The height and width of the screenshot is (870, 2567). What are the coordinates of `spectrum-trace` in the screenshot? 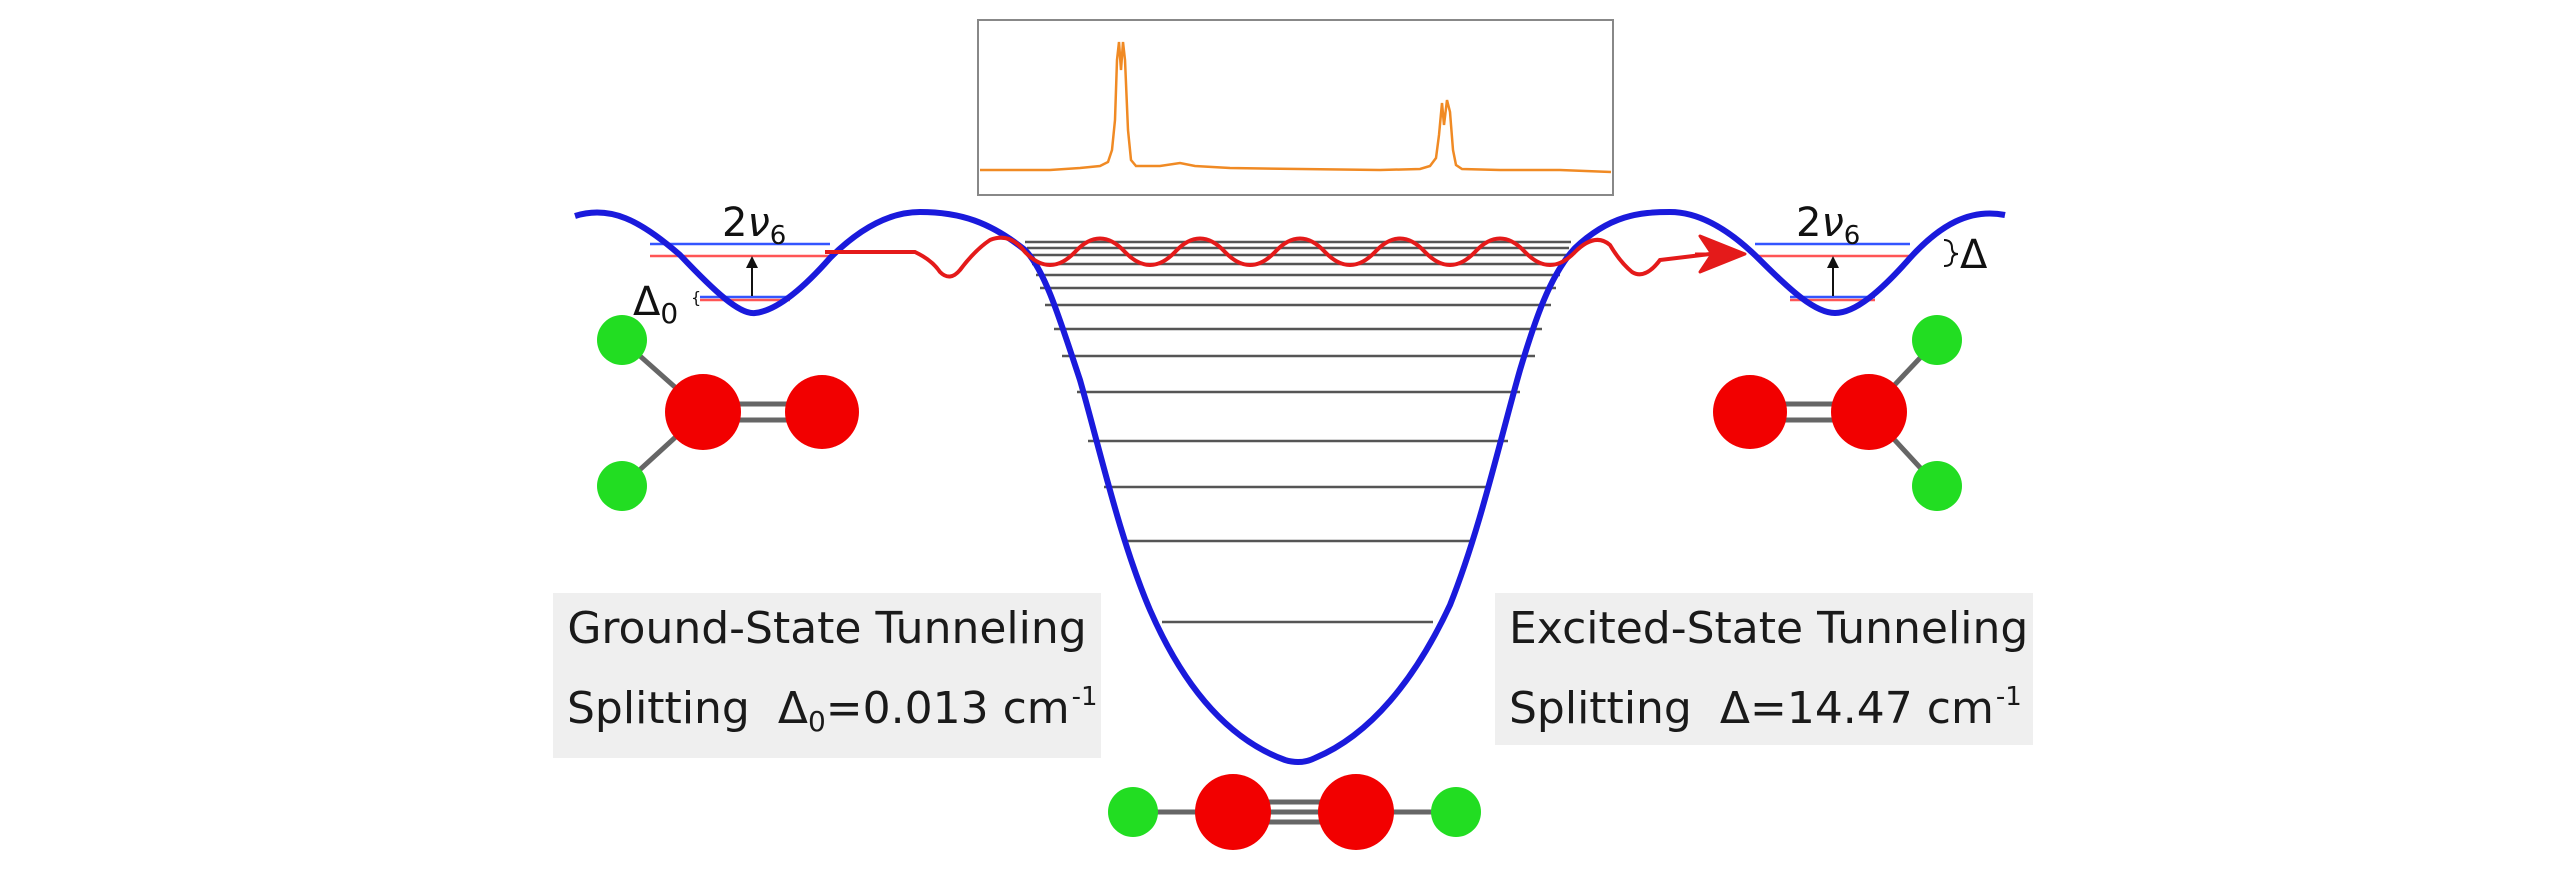 It's located at (1296, 107).